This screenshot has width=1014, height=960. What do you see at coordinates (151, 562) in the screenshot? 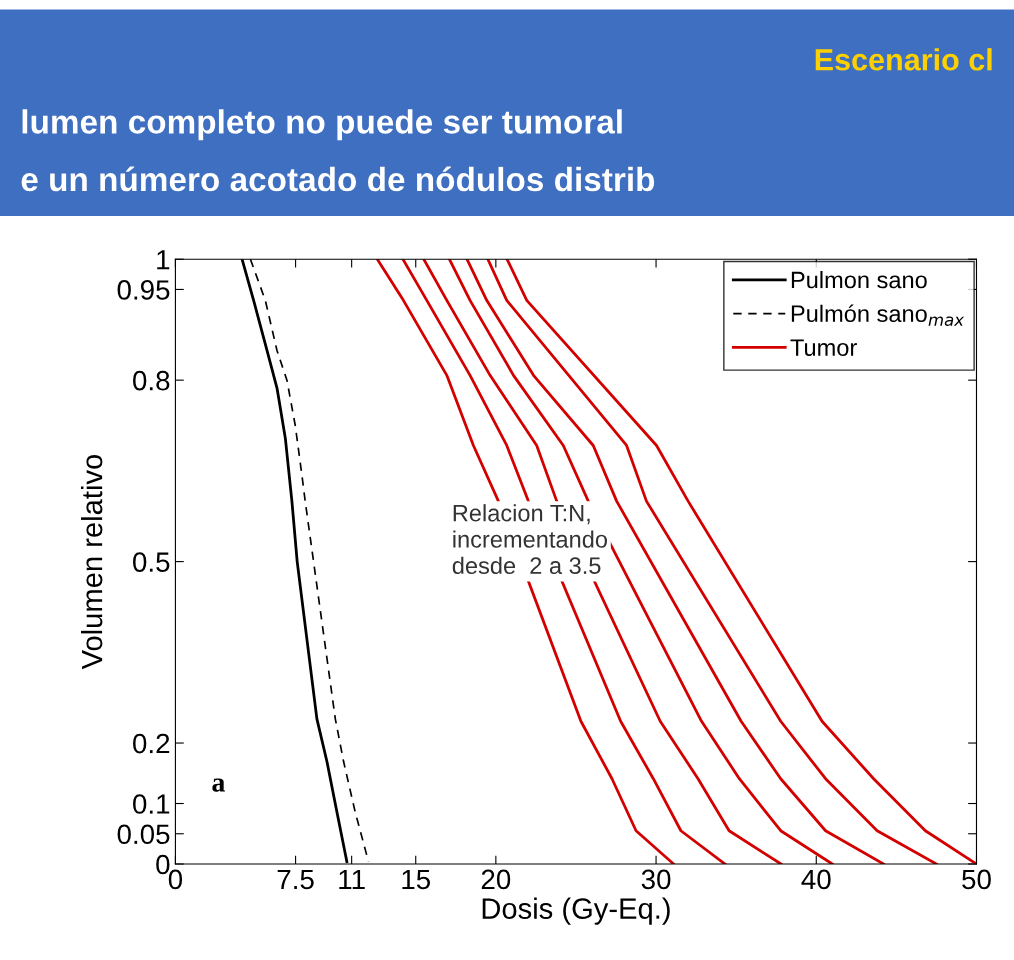
I see `y-tick-label: 0.5` at bounding box center [151, 562].